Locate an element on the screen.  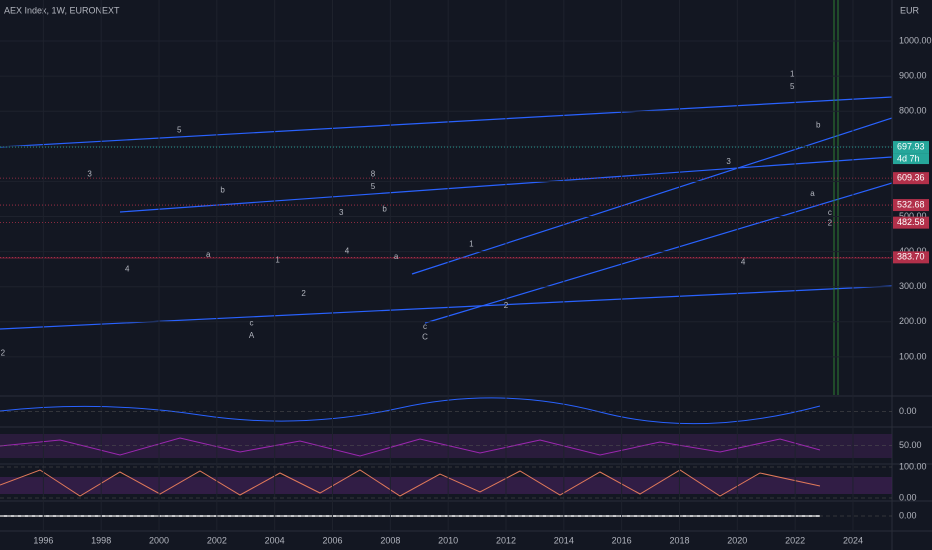
wave-label: A is located at coordinates (252, 335).